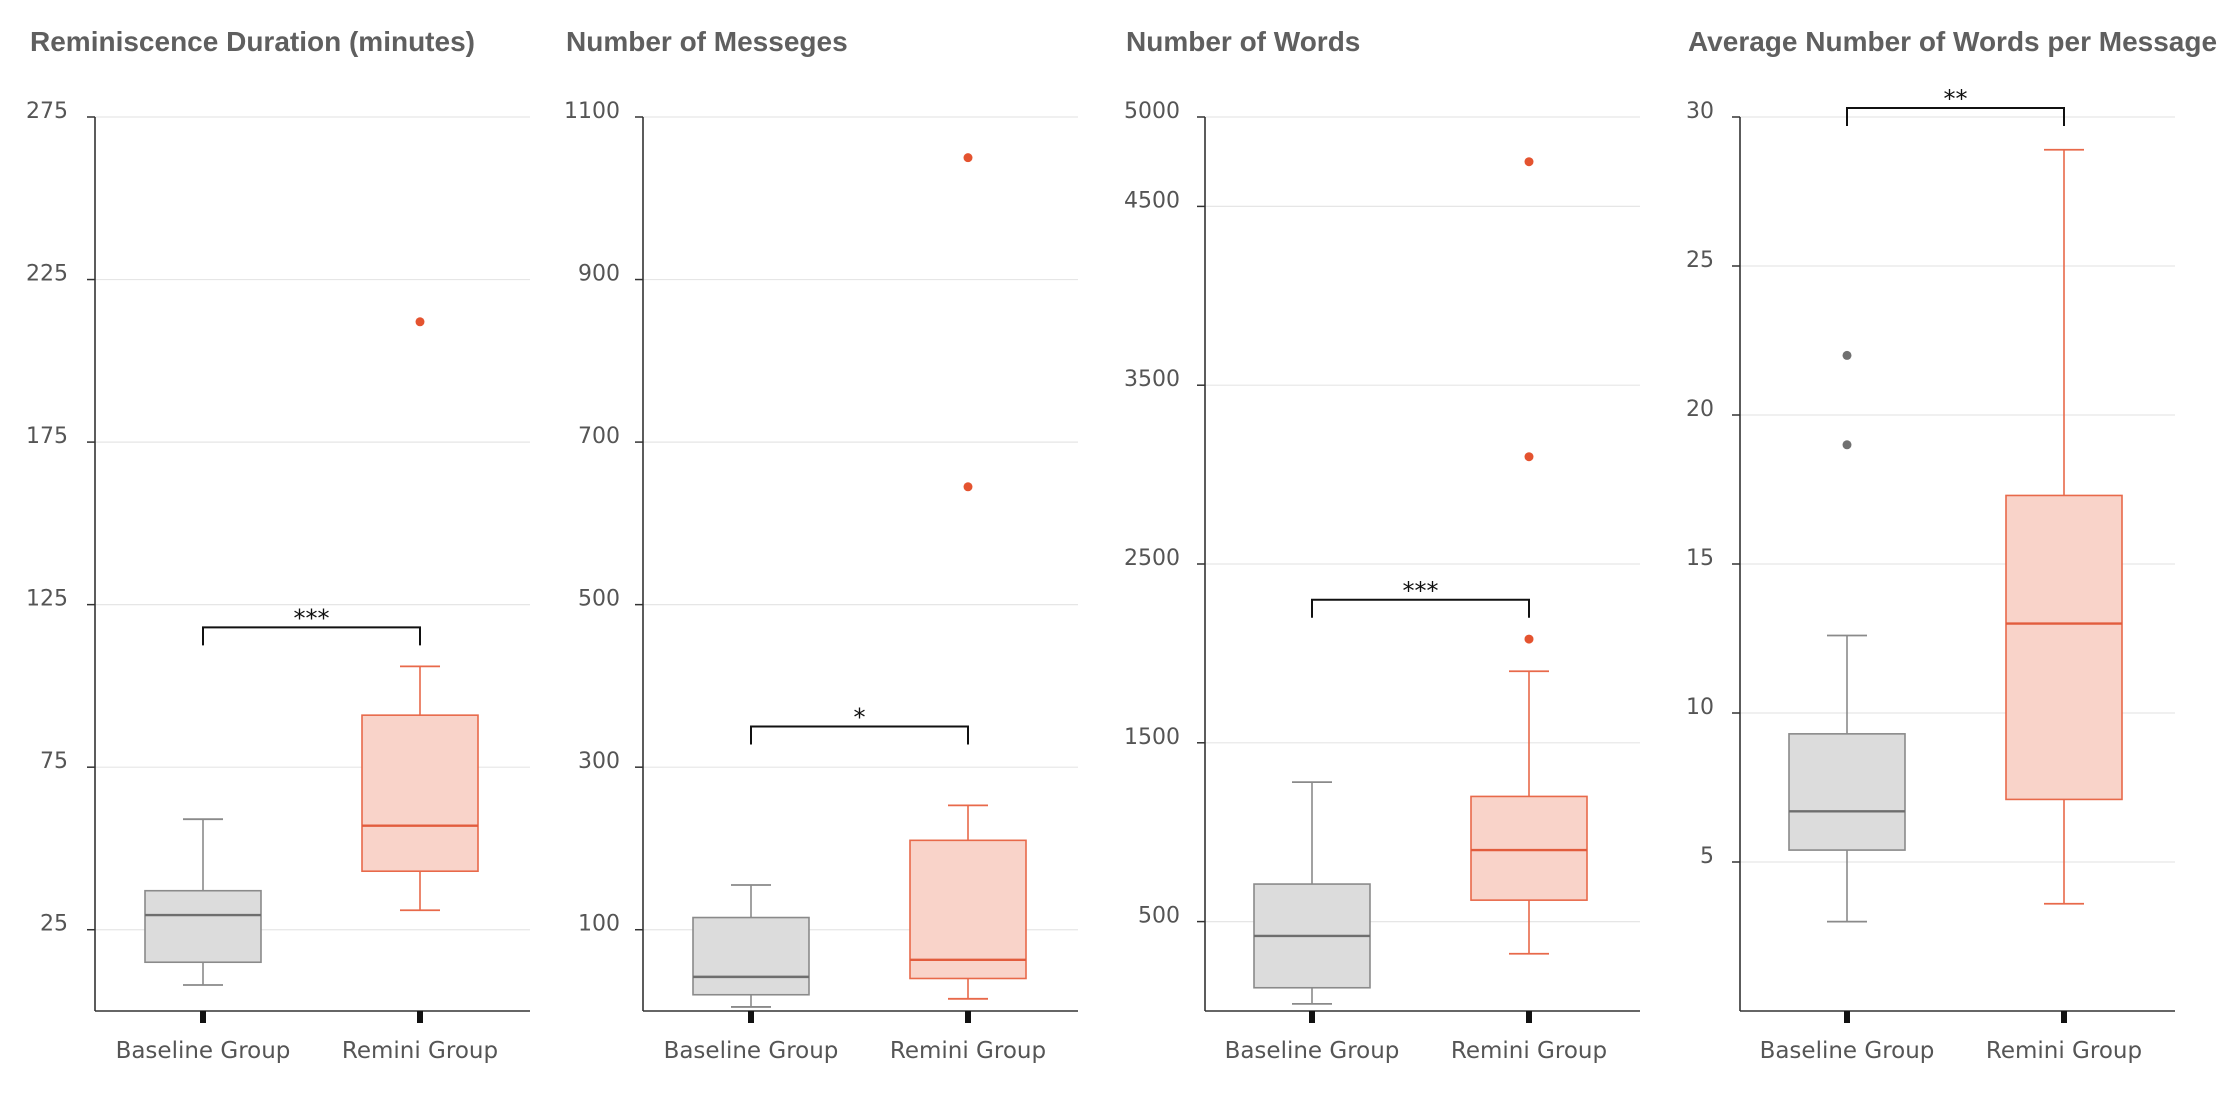  I want to click on y-tick-label: 75, so click(54, 761).